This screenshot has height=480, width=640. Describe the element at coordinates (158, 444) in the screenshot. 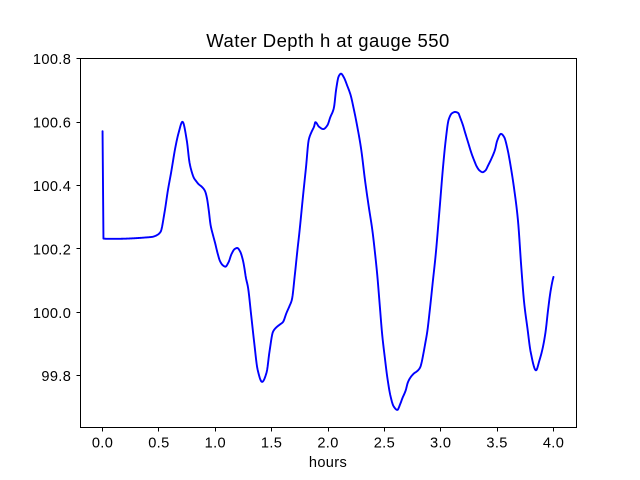

I see `svg-text: 0.5` at that location.